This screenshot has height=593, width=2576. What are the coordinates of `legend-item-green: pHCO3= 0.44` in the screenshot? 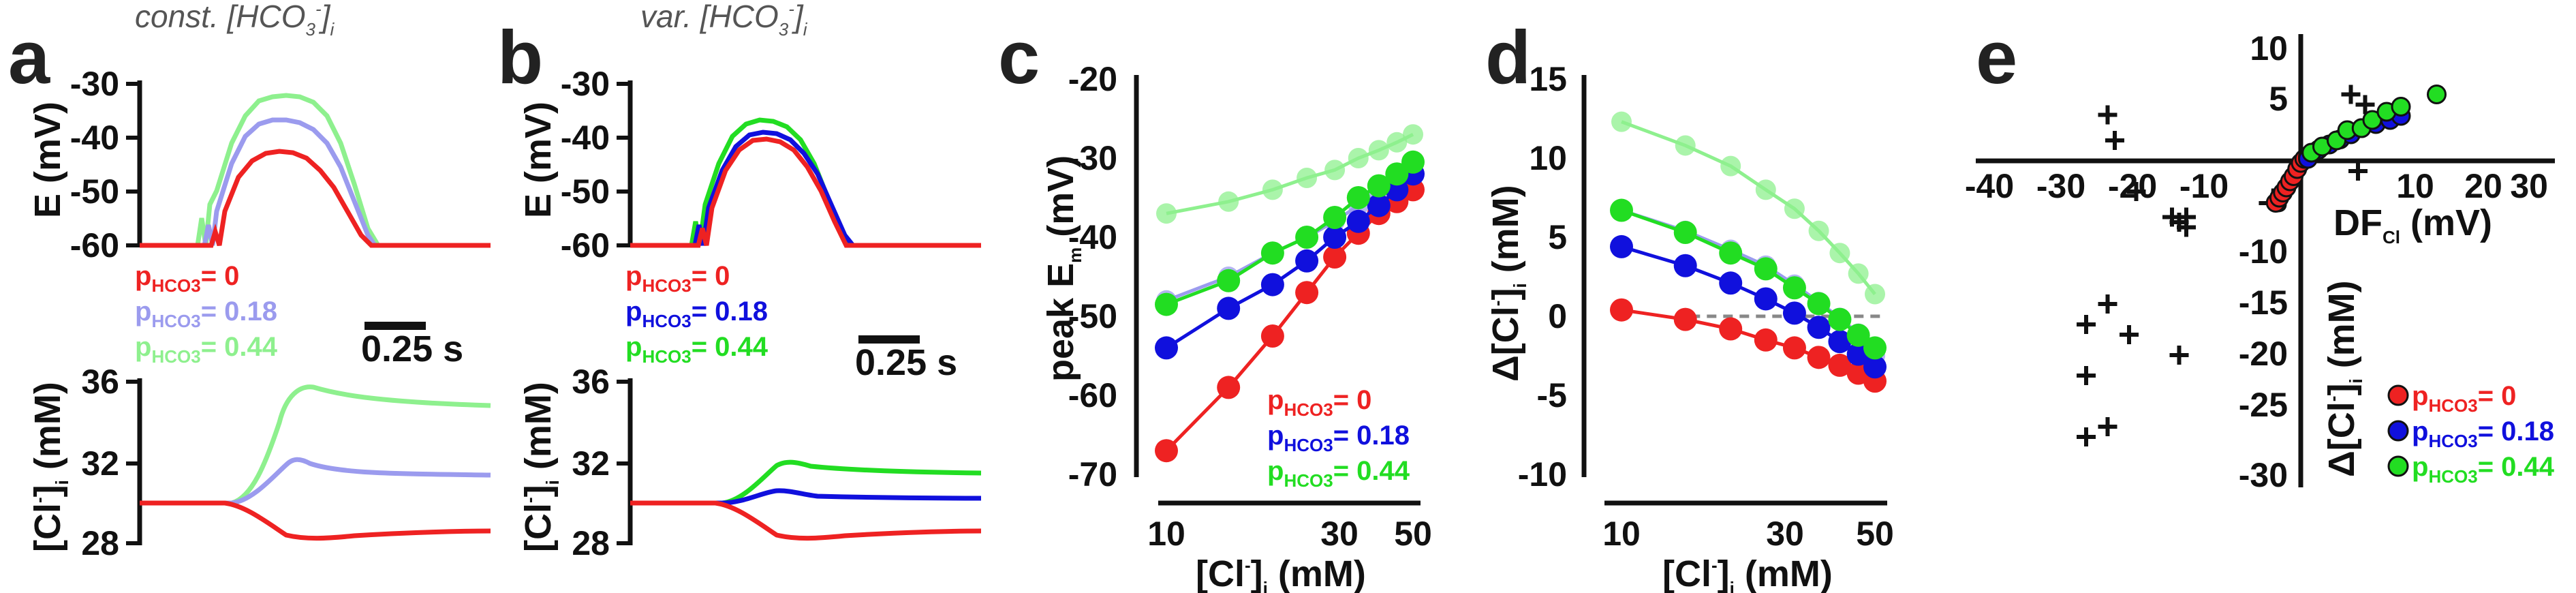 It's located at (697, 349).